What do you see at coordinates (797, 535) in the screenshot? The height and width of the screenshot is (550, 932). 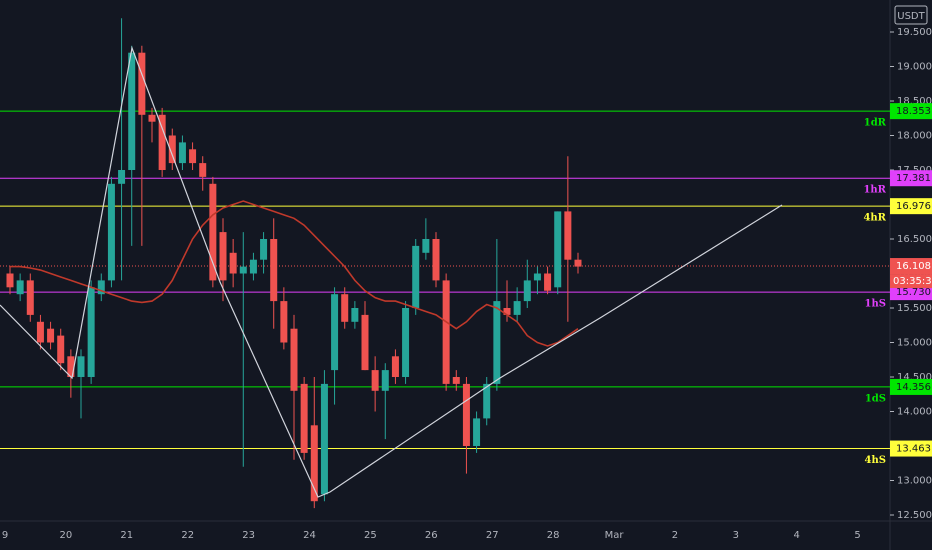 I see `x-tick-label: 4` at bounding box center [797, 535].